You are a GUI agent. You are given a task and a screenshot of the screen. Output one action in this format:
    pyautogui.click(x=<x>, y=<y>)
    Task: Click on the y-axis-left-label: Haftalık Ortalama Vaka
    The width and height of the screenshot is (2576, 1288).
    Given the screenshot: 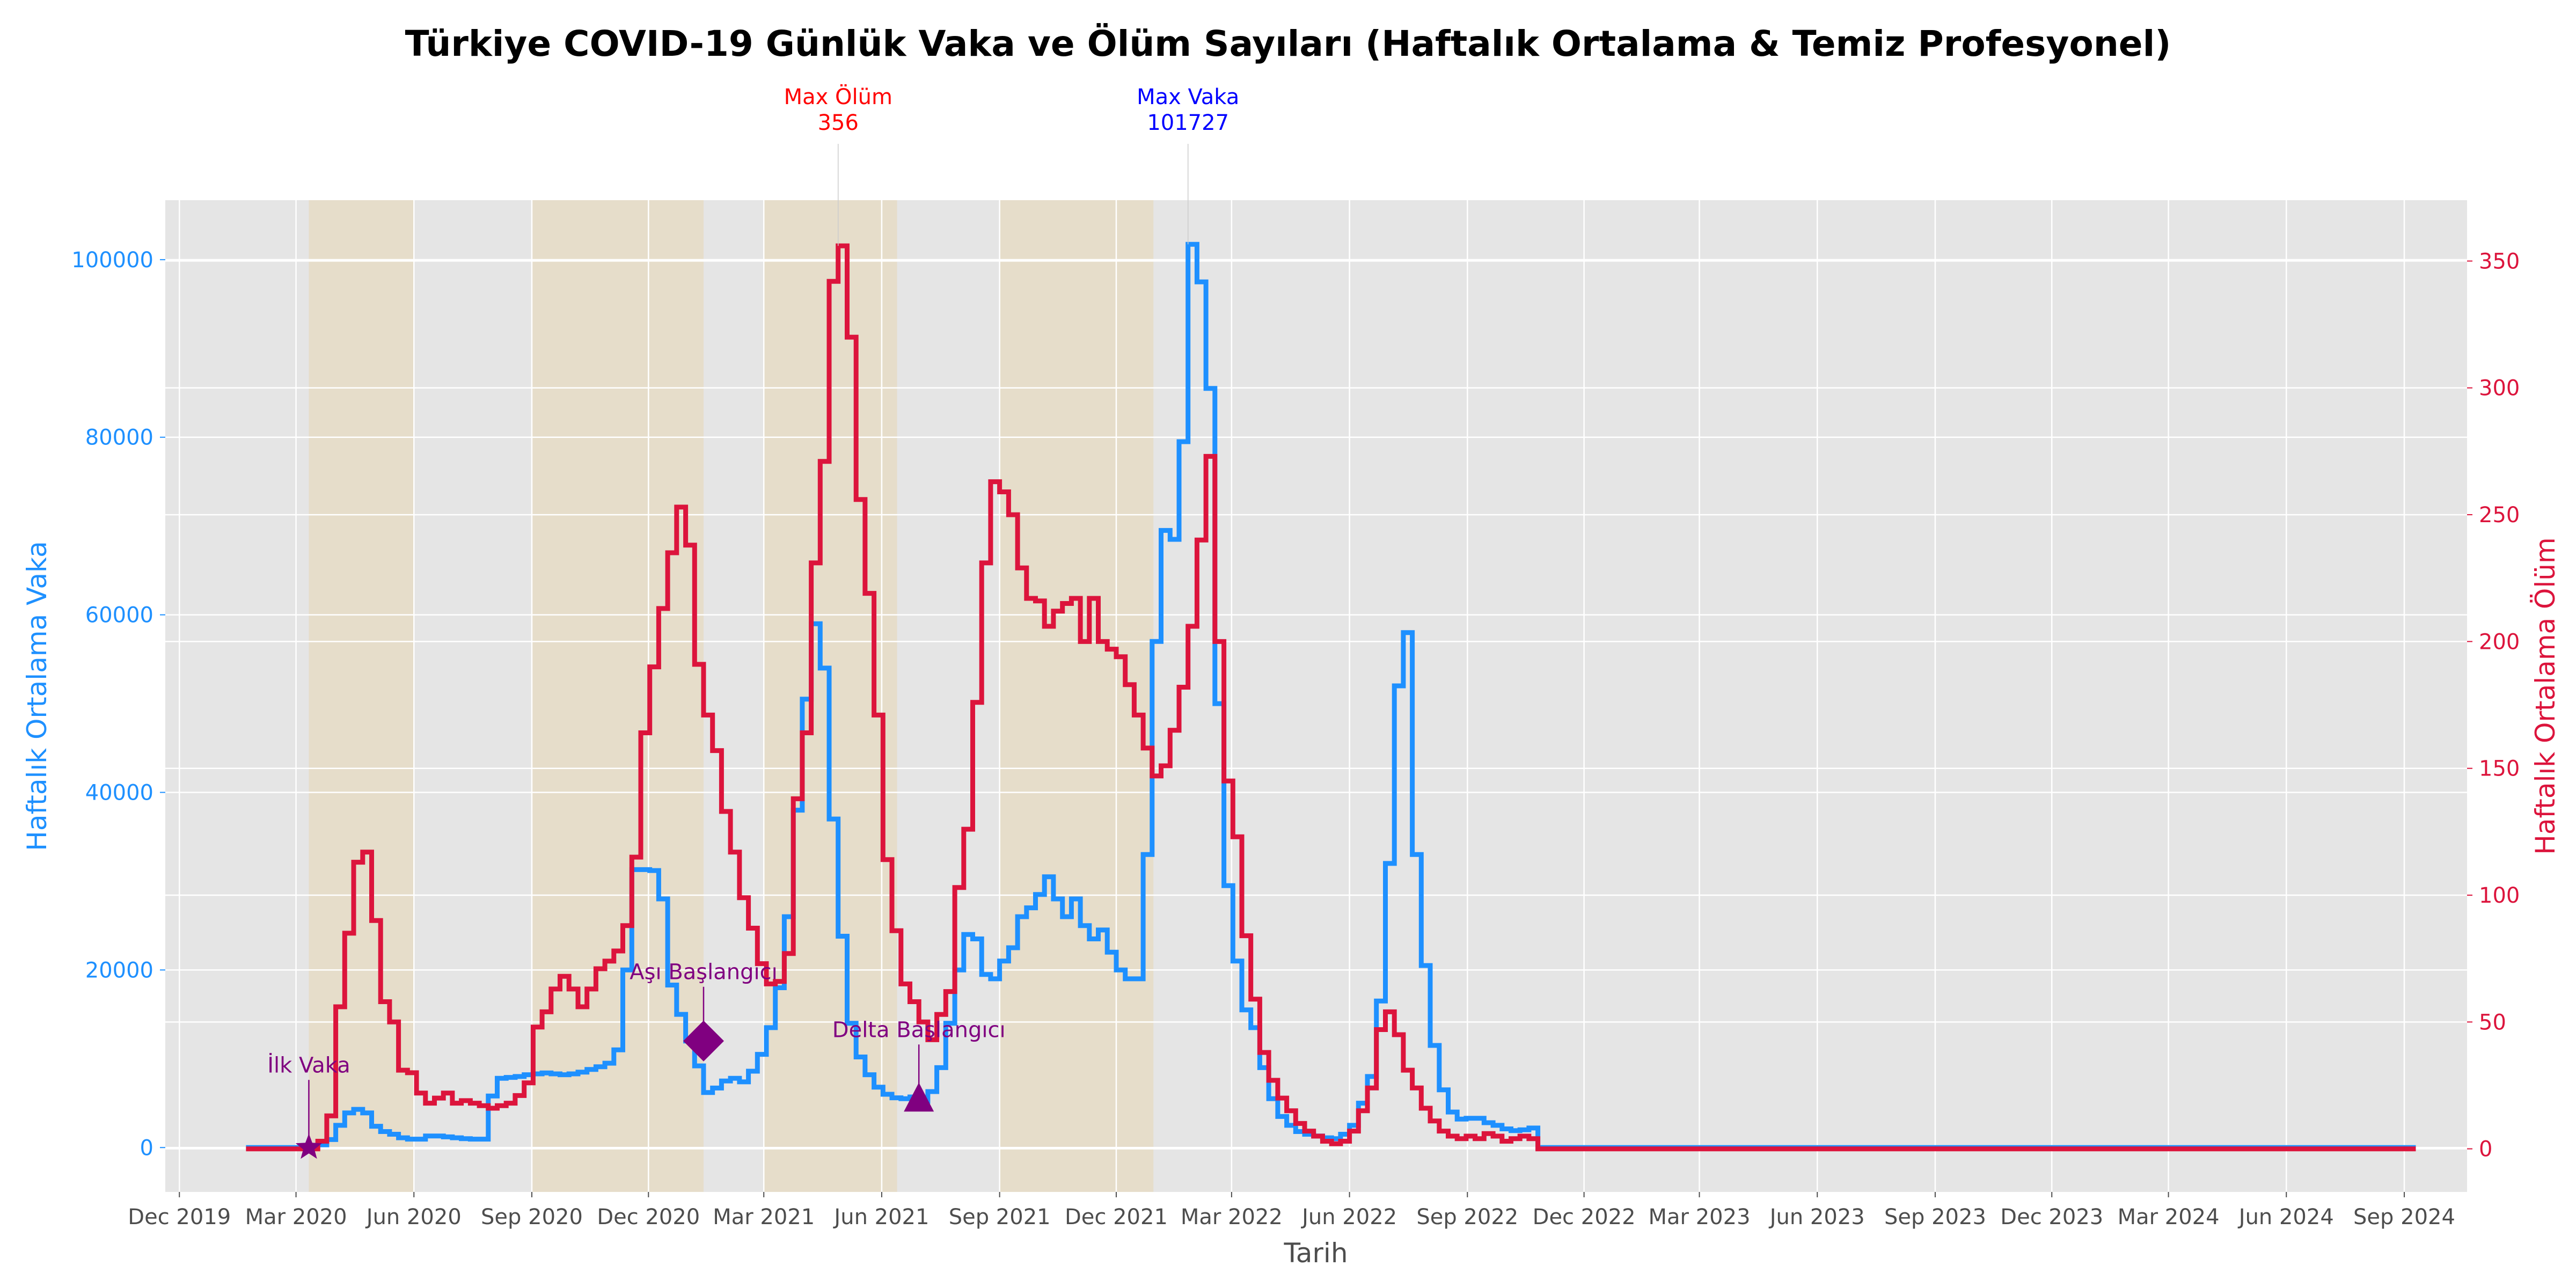 What is the action you would take?
    pyautogui.click(x=37, y=696)
    